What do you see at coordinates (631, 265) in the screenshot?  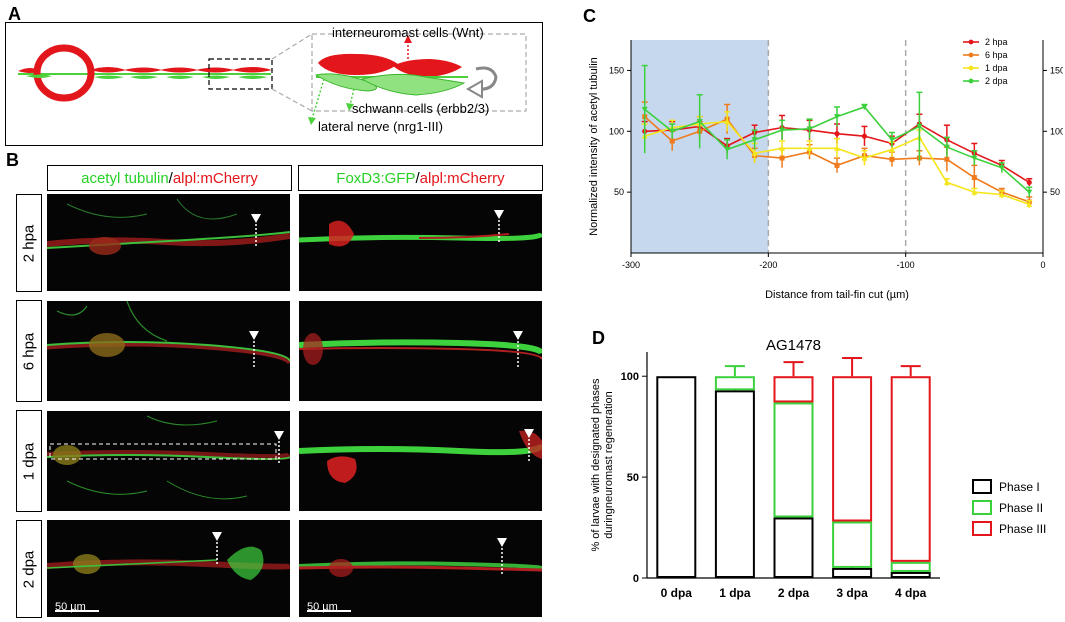 I see `x-tick-label: -300` at bounding box center [631, 265].